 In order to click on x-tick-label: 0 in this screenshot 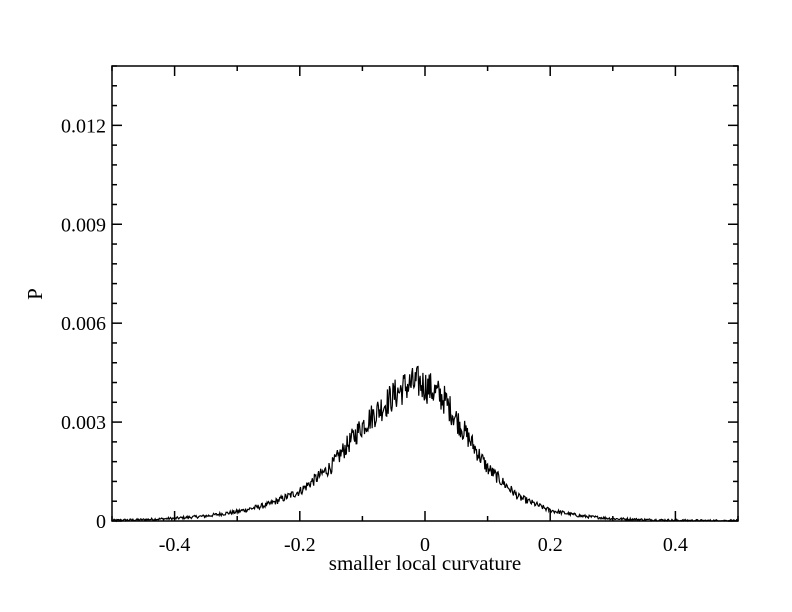, I will do `click(425, 545)`.